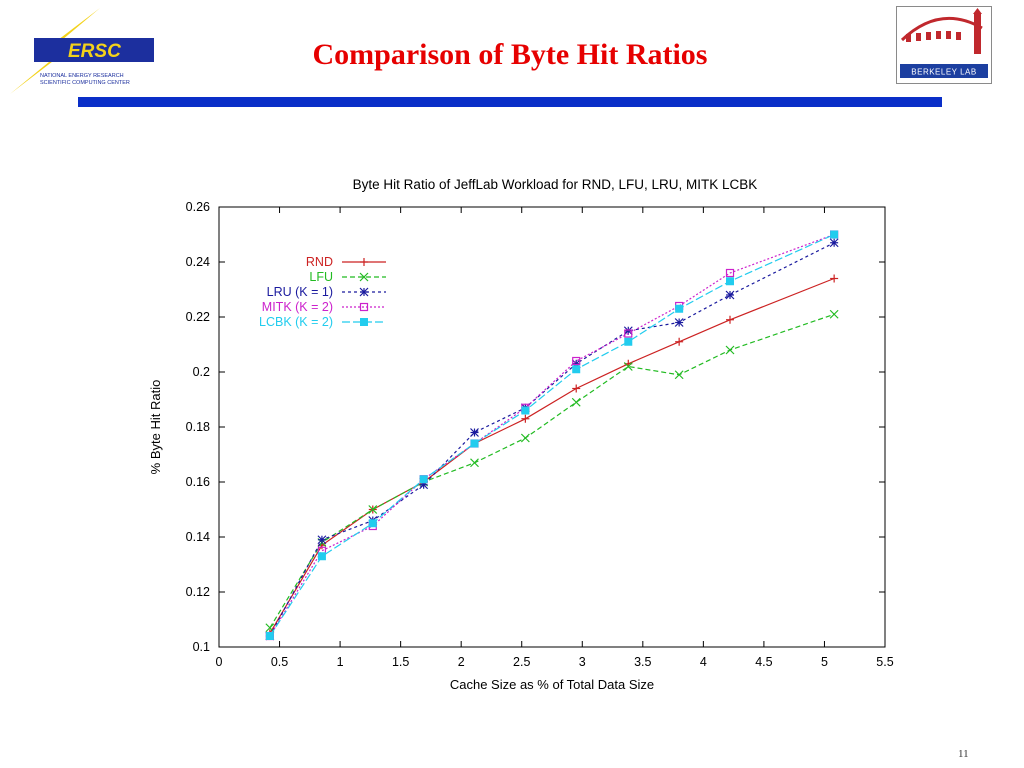 The image size is (1024, 768). What do you see at coordinates (300, 292) in the screenshot?
I see `legend-label: LRU (K = 1)` at bounding box center [300, 292].